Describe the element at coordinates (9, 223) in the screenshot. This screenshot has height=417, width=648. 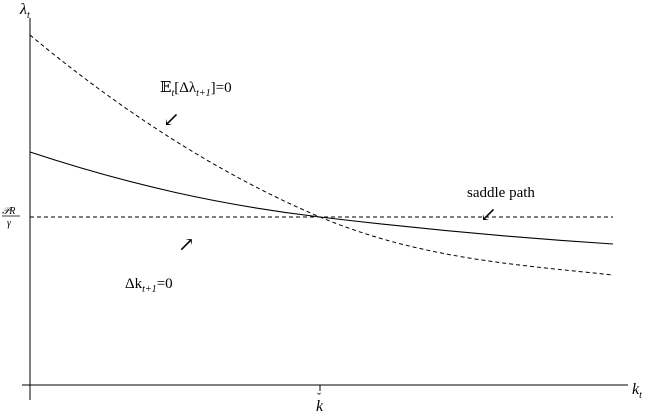
I see `y-tick-denominator: γ` at that location.